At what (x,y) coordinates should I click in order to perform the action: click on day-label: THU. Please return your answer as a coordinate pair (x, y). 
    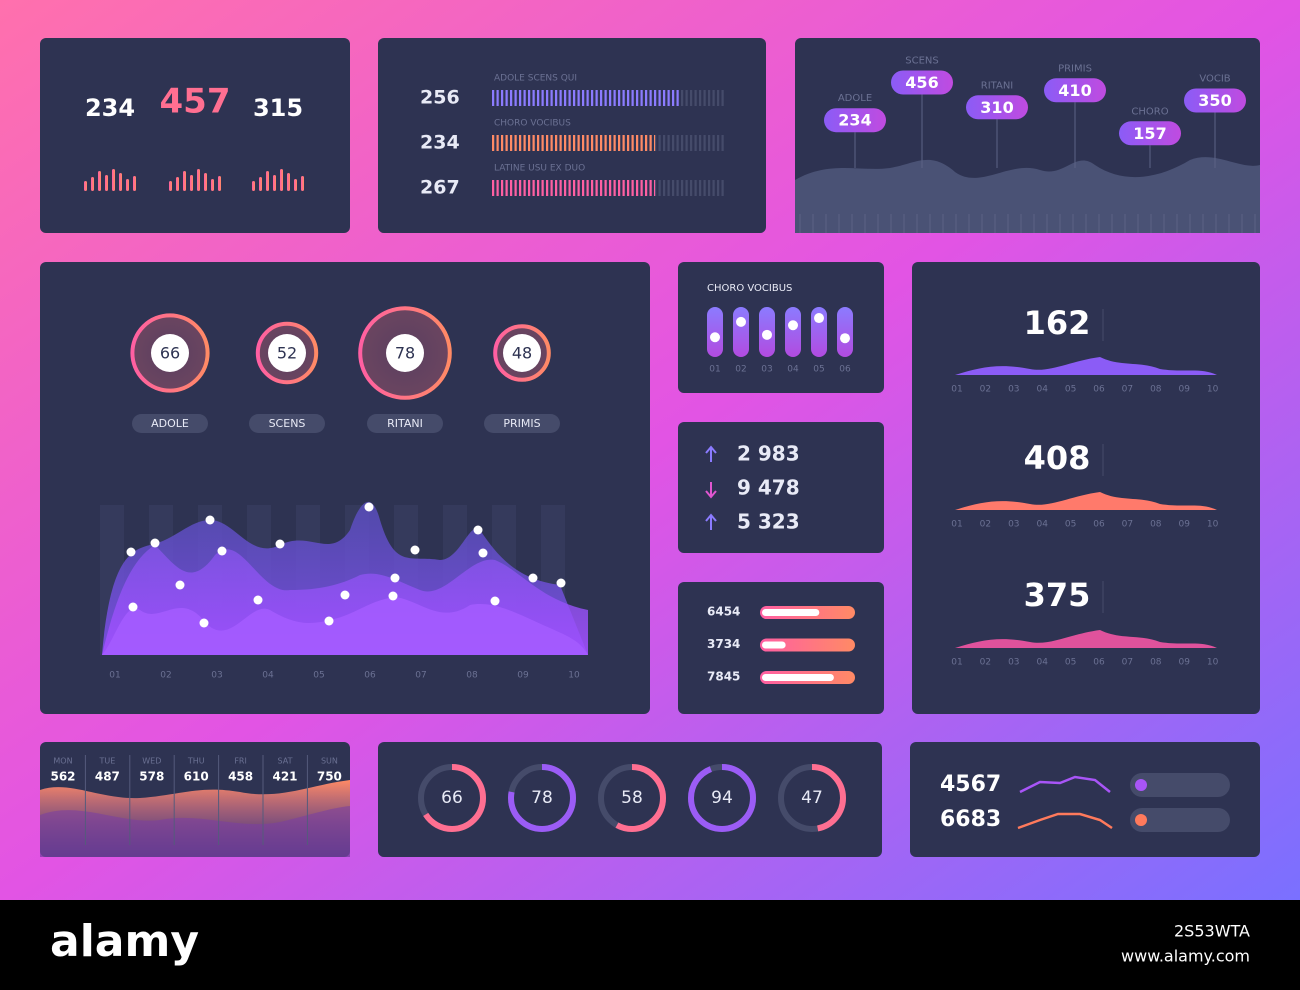
    Looking at the image, I should click on (196, 761).